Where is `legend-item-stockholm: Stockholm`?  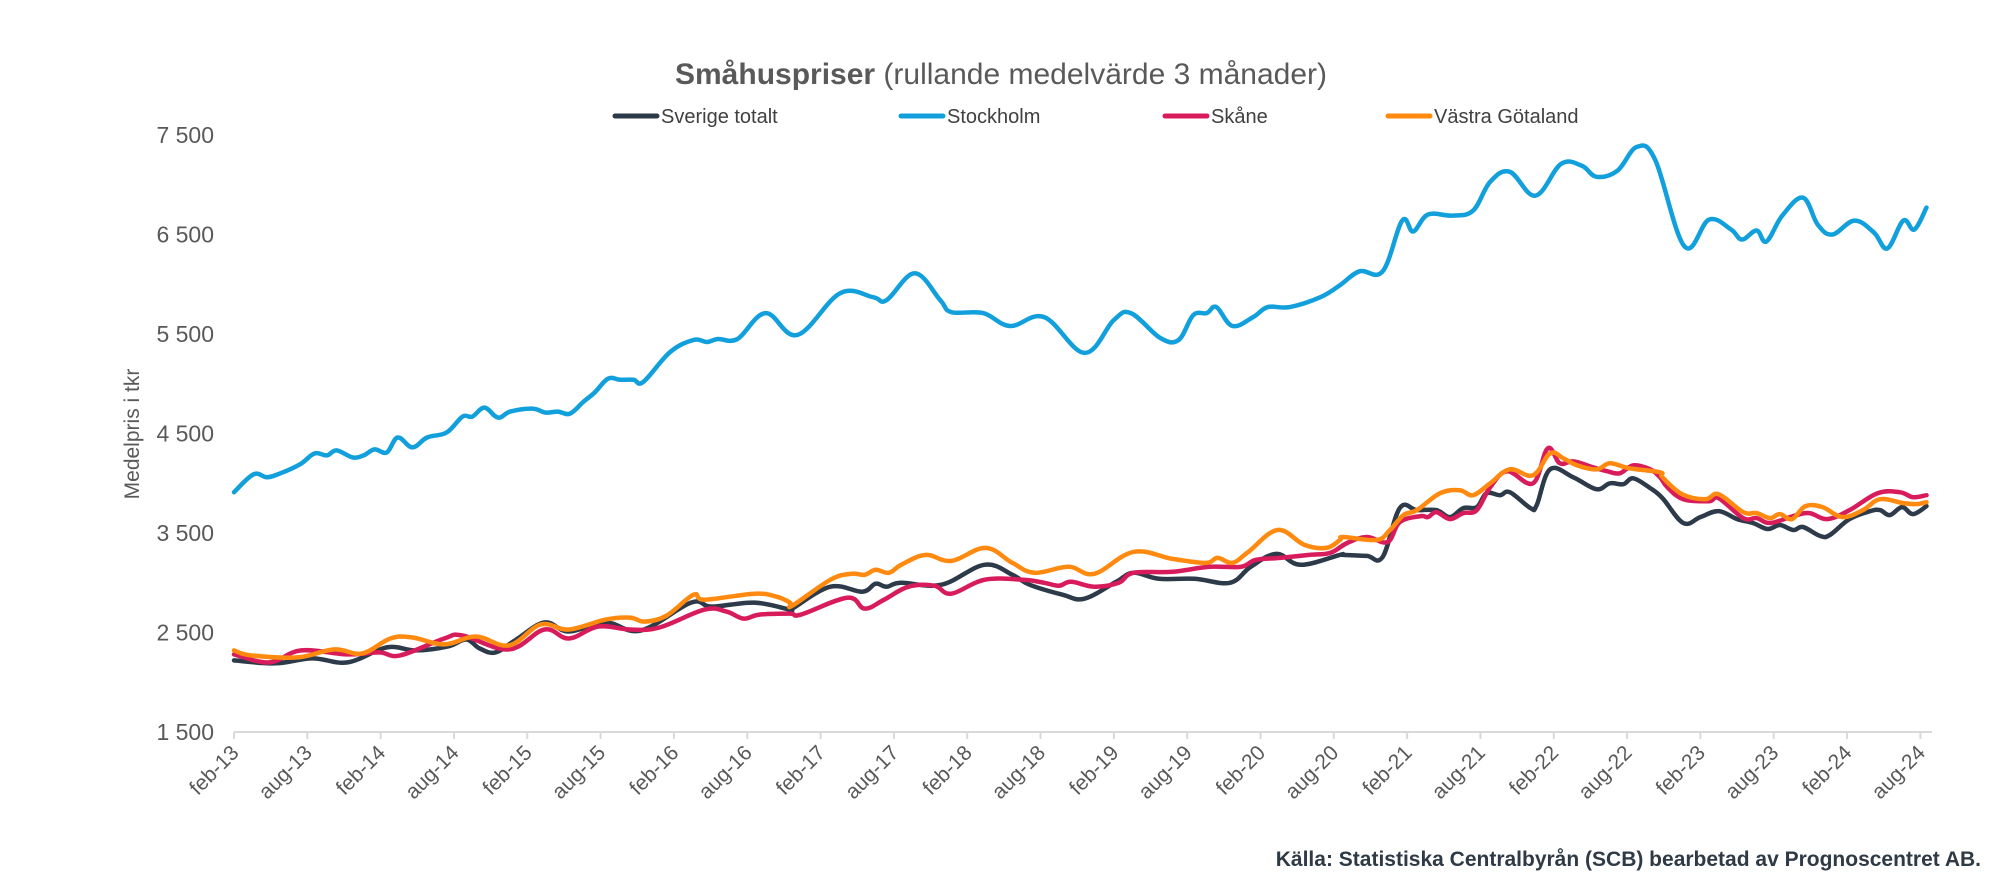 legend-item-stockholm: Stockholm is located at coordinates (969, 117).